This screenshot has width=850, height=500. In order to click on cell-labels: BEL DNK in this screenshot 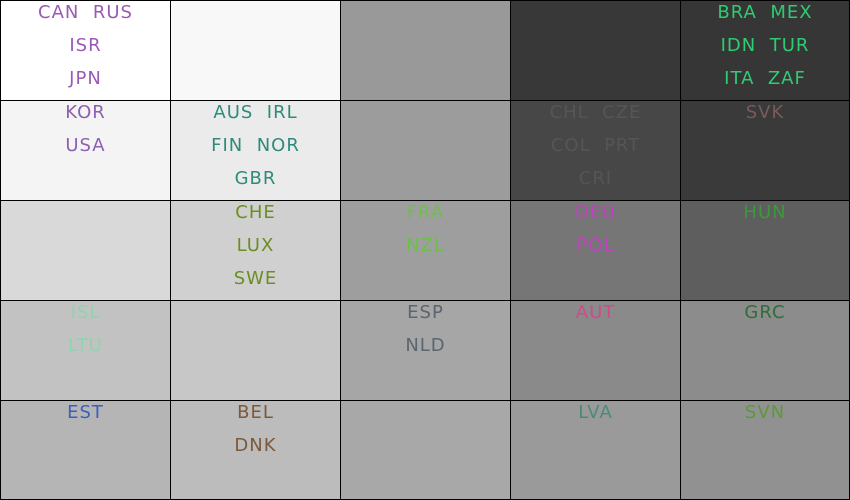, I will do `click(255, 434)`.